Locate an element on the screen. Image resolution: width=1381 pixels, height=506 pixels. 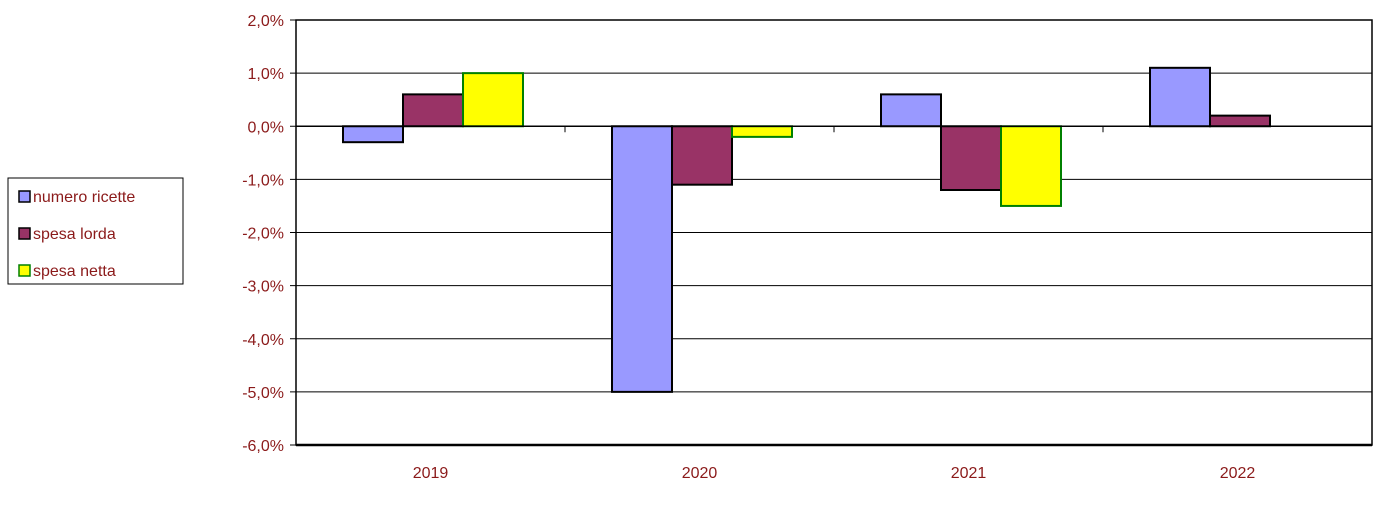
bar-spesa-netta-2019 is located at coordinates (493, 100).